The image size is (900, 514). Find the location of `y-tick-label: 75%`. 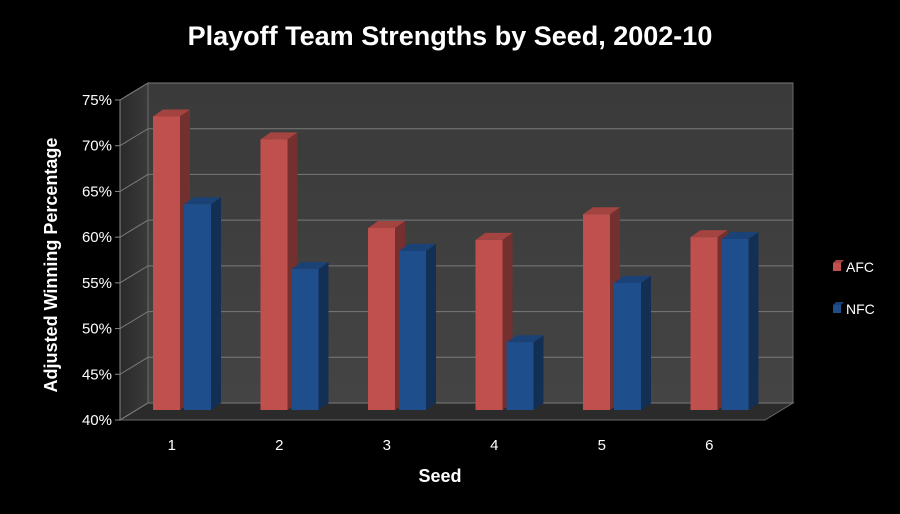

y-tick-label: 75% is located at coordinates (97, 100).